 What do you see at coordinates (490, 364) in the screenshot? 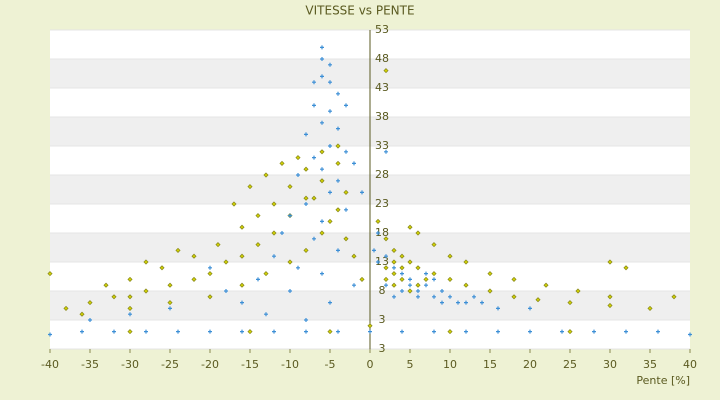
I see `x-tick-label: 15` at bounding box center [490, 364].